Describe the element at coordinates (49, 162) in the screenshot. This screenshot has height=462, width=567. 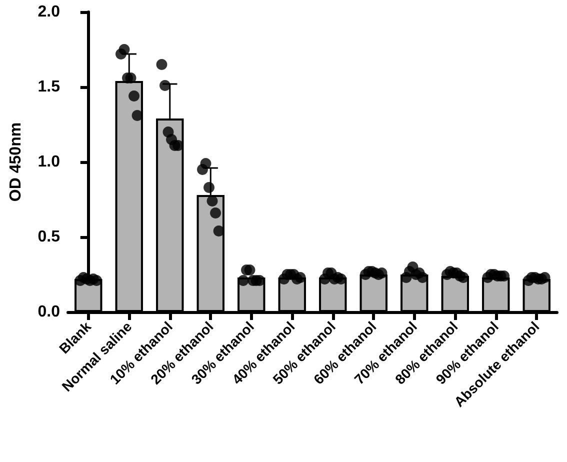
I see `y-tick-label: 1.0` at that location.